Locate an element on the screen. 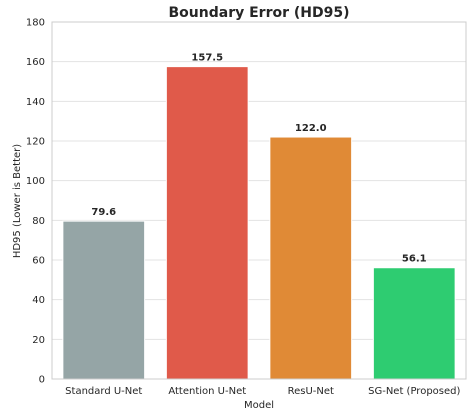  y-tick-label: 120 is located at coordinates (35, 142).